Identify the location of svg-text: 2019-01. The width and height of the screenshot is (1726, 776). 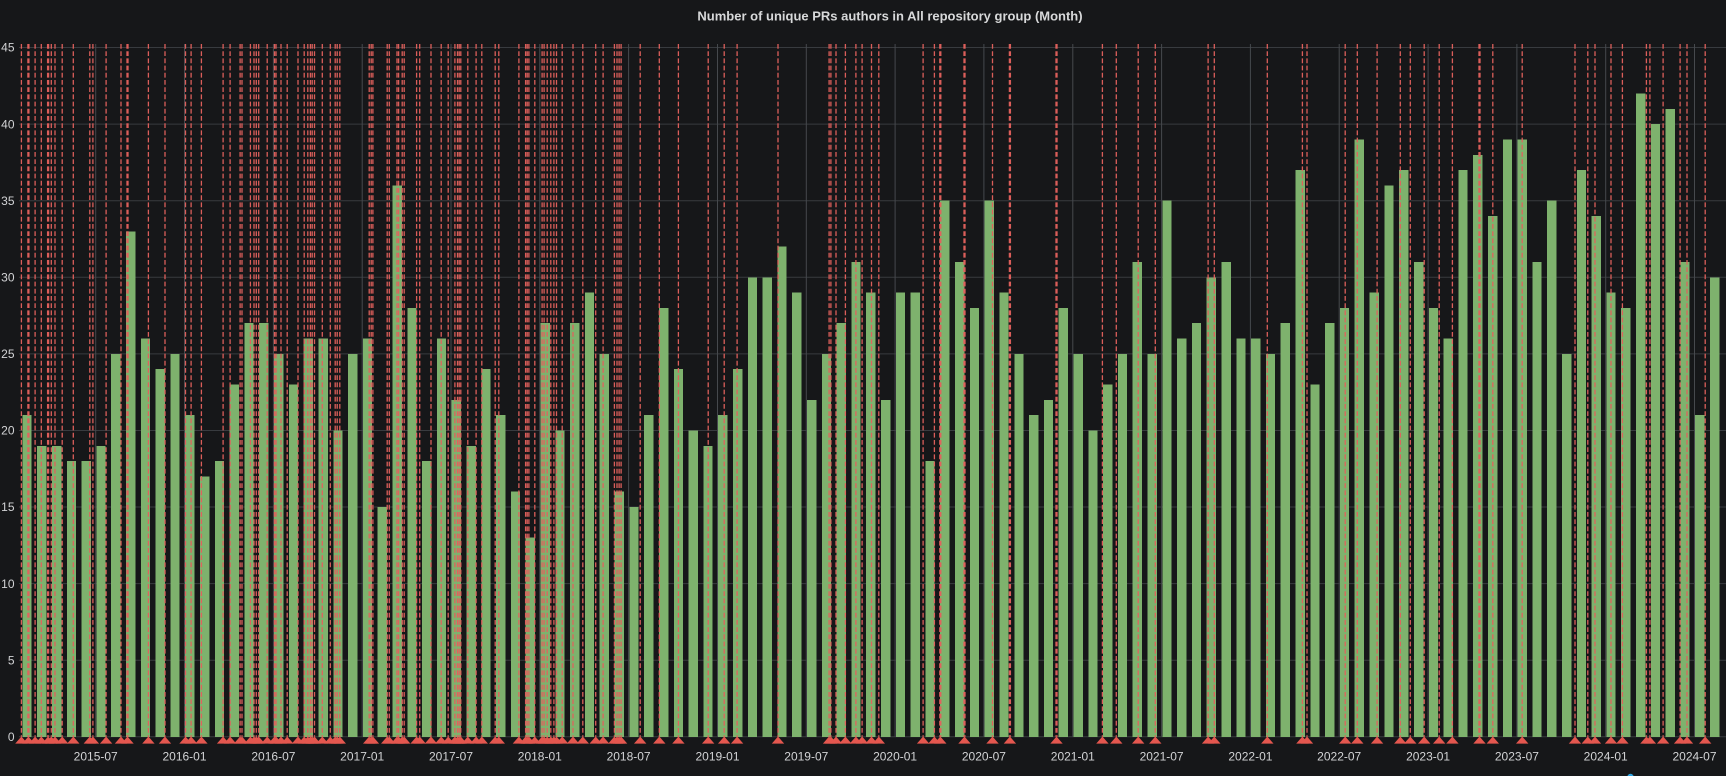
(717, 757).